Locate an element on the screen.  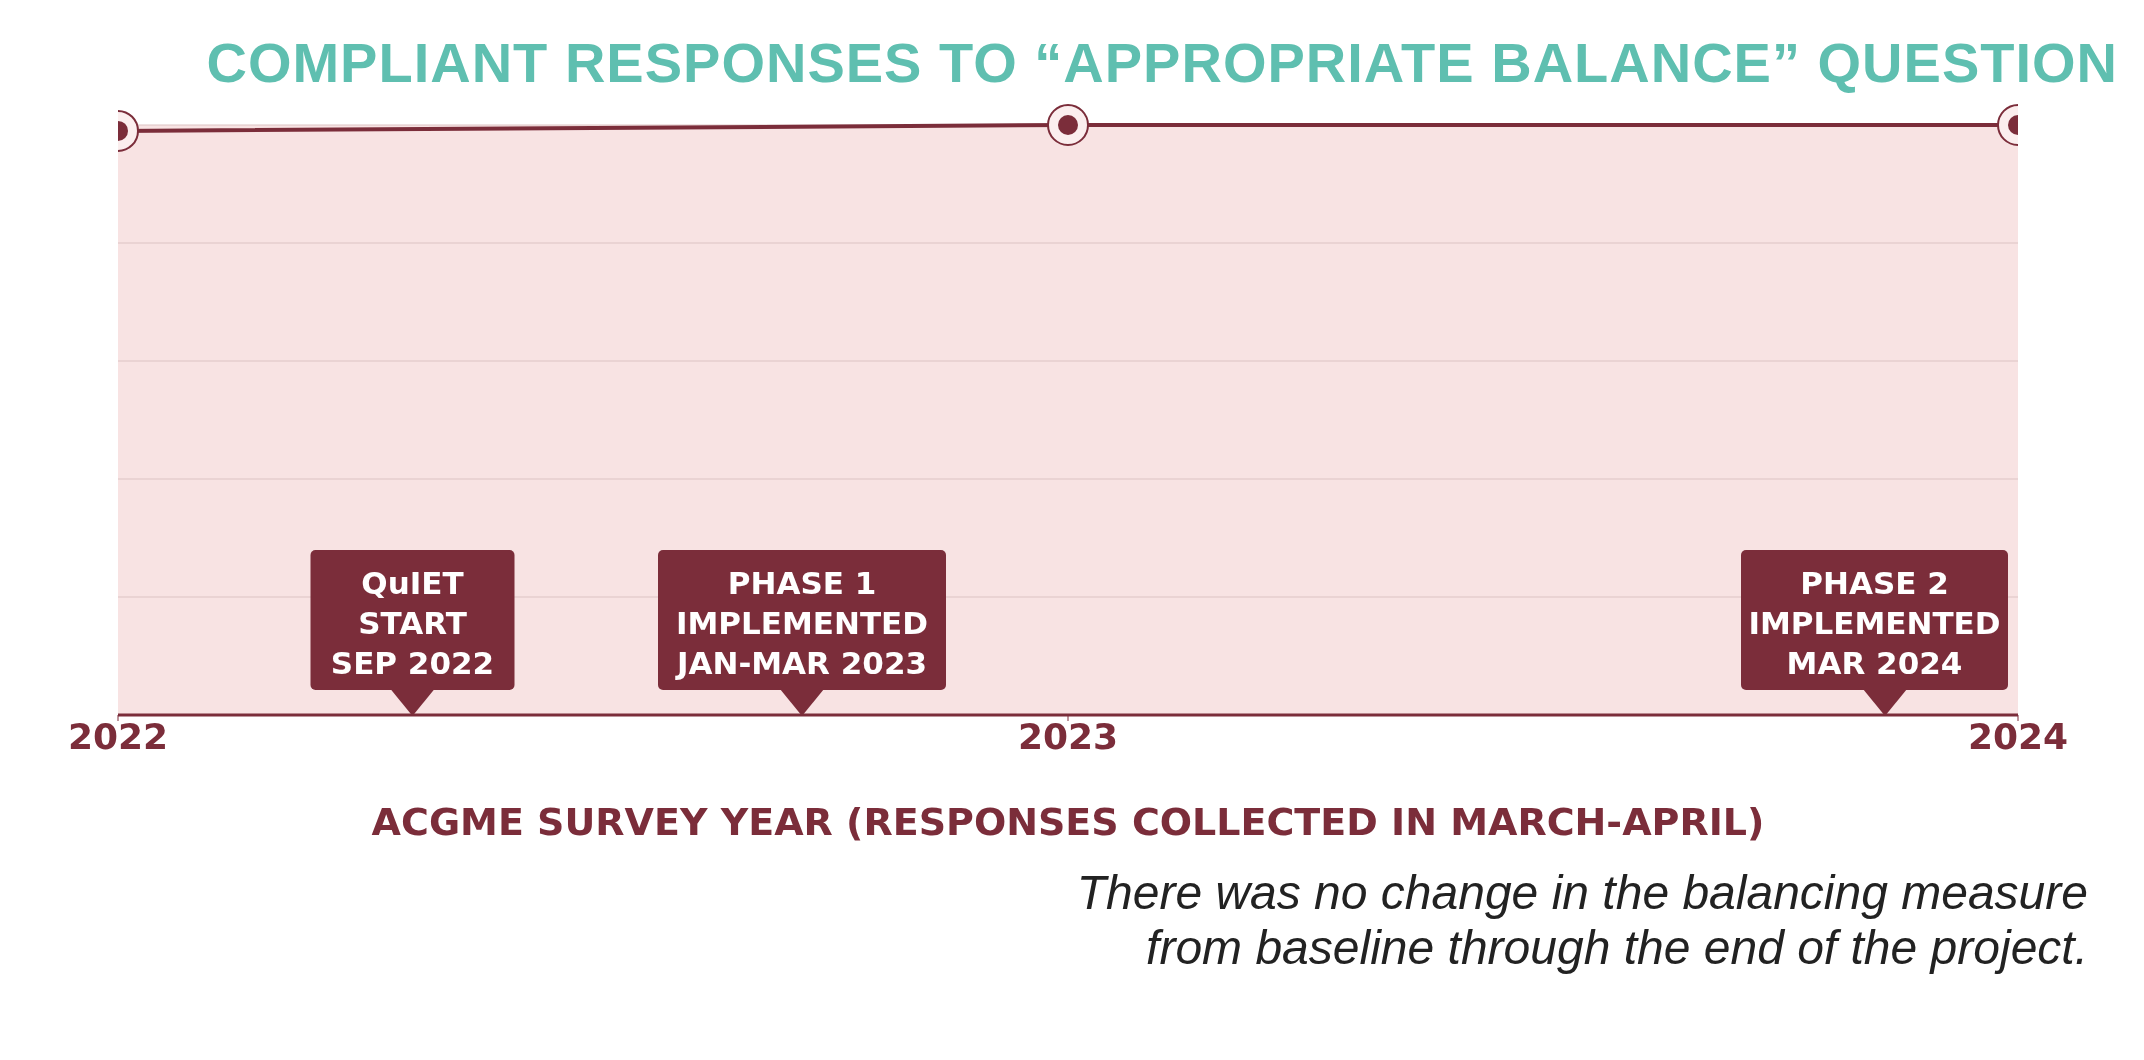
chart-title: COMPLIANT RESPONSES TO “APPROPRIATE BALANCE” QUESTION is located at coordinates (1162, 62).